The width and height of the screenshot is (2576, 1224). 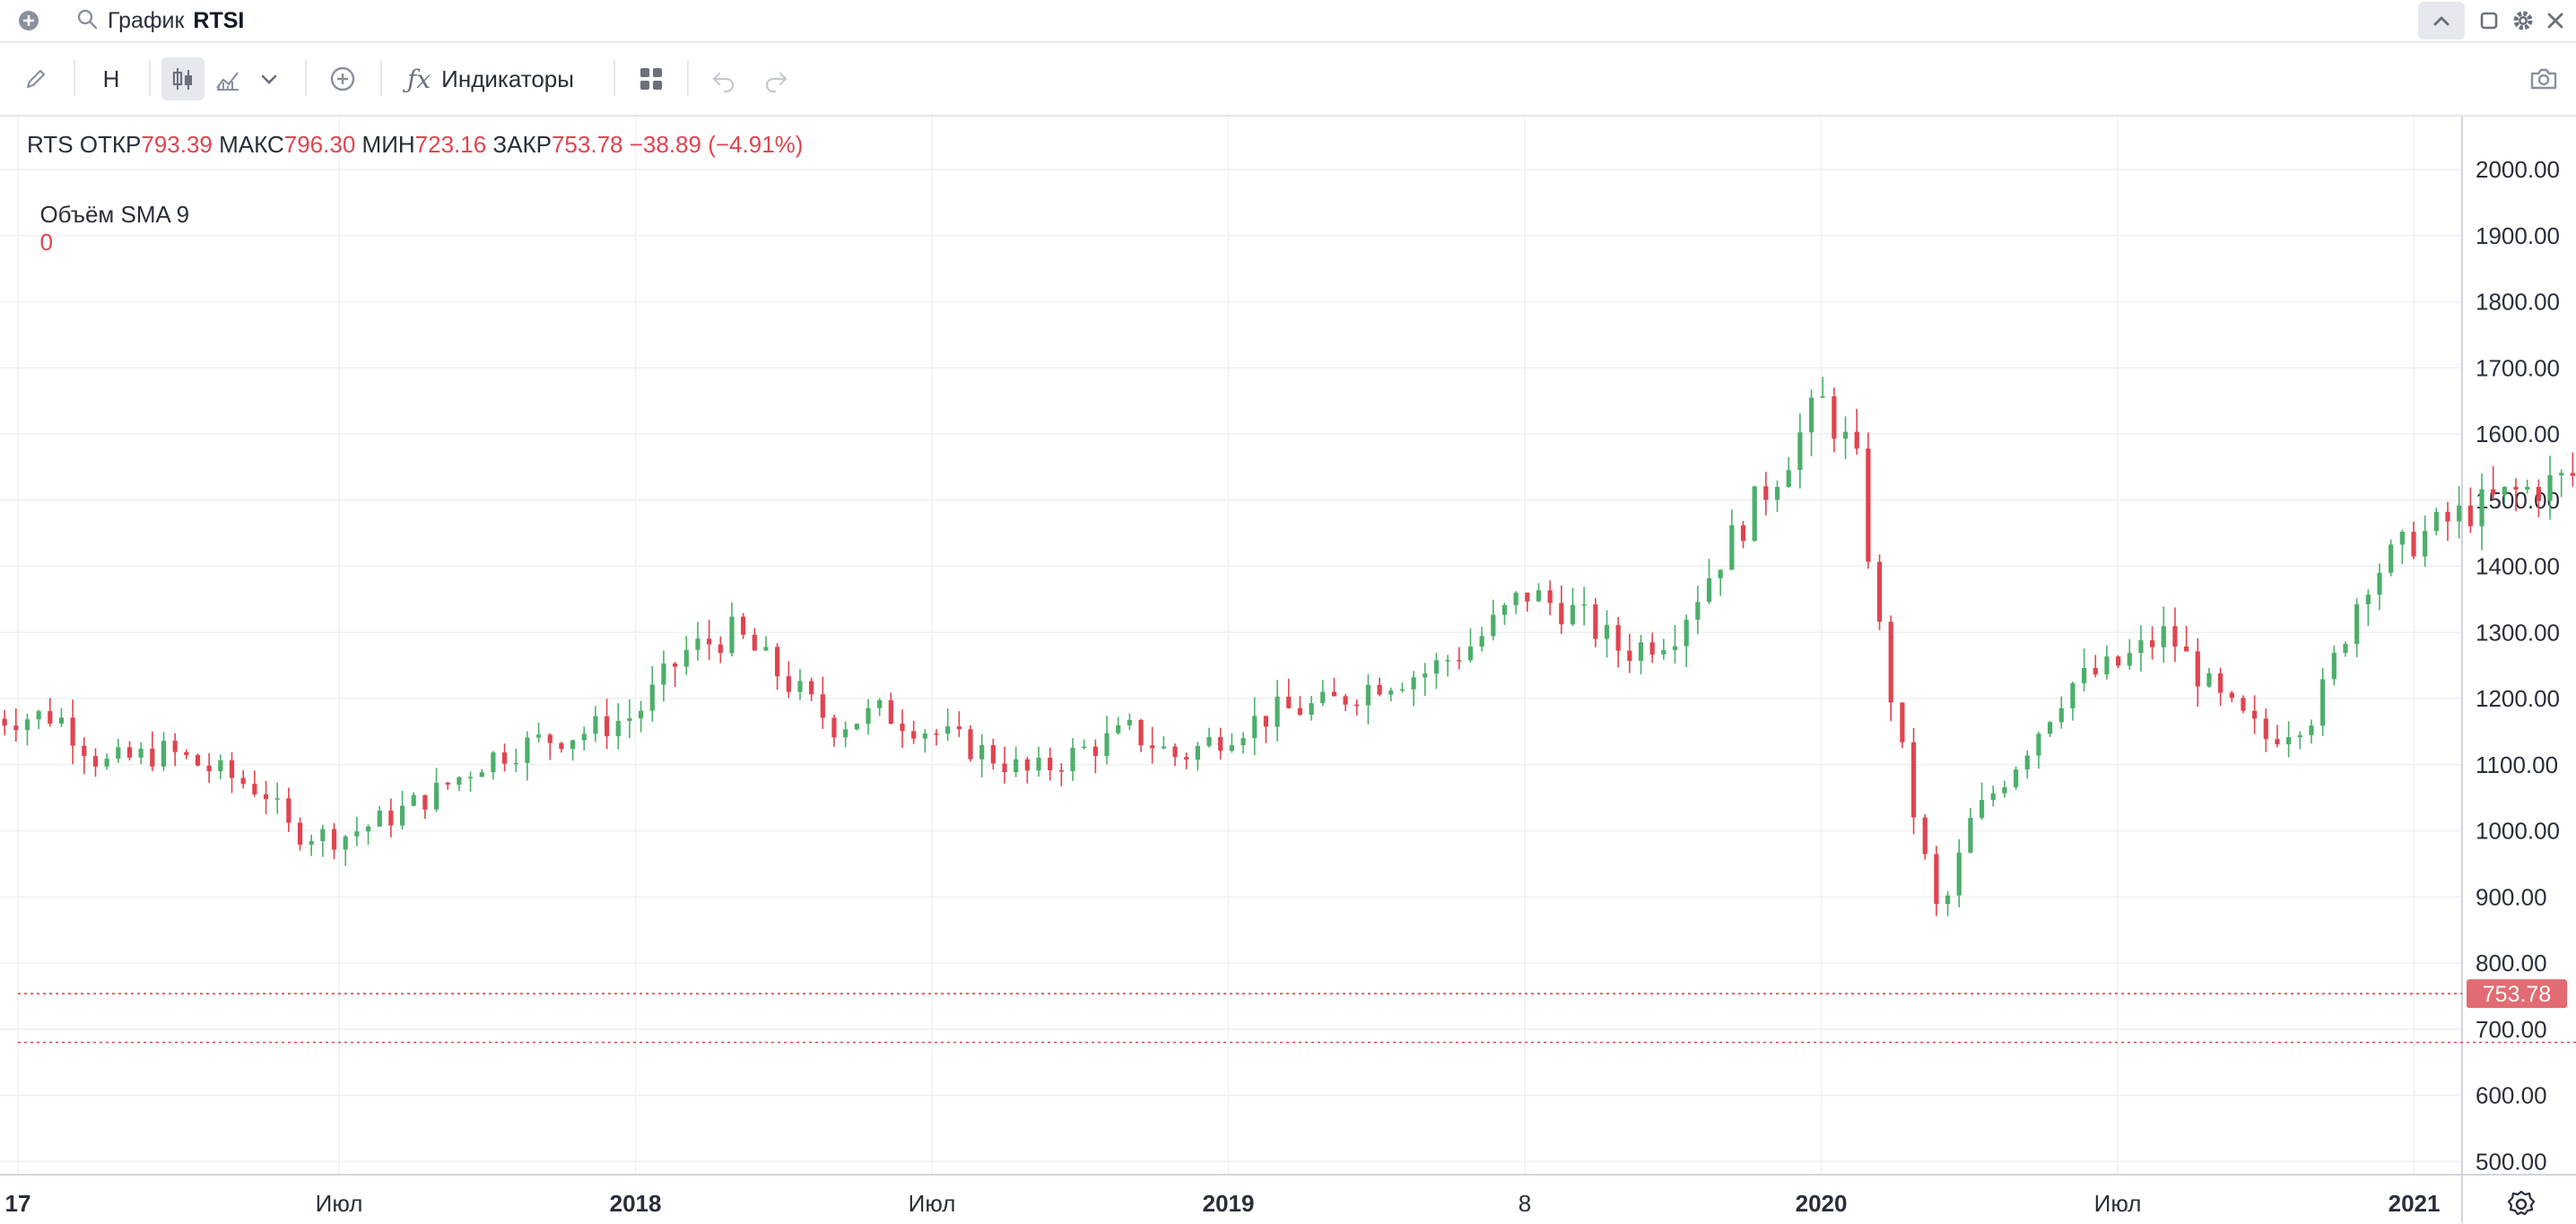 What do you see at coordinates (2518, 831) in the screenshot?
I see `price-tick-label: 1000.00` at bounding box center [2518, 831].